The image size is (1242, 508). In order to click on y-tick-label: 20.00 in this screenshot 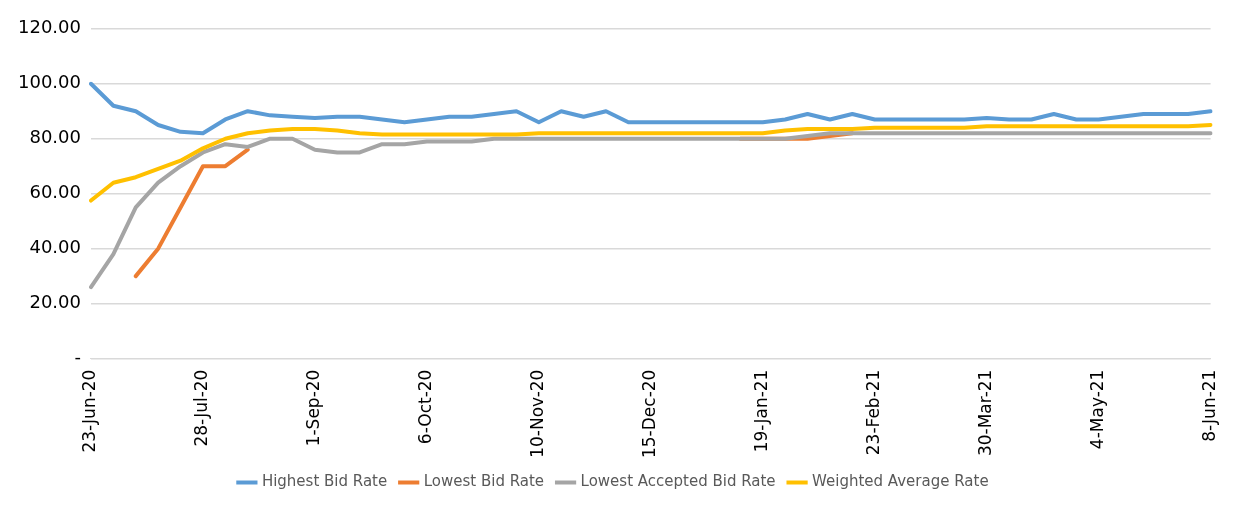, I will do `click(55, 302)`.